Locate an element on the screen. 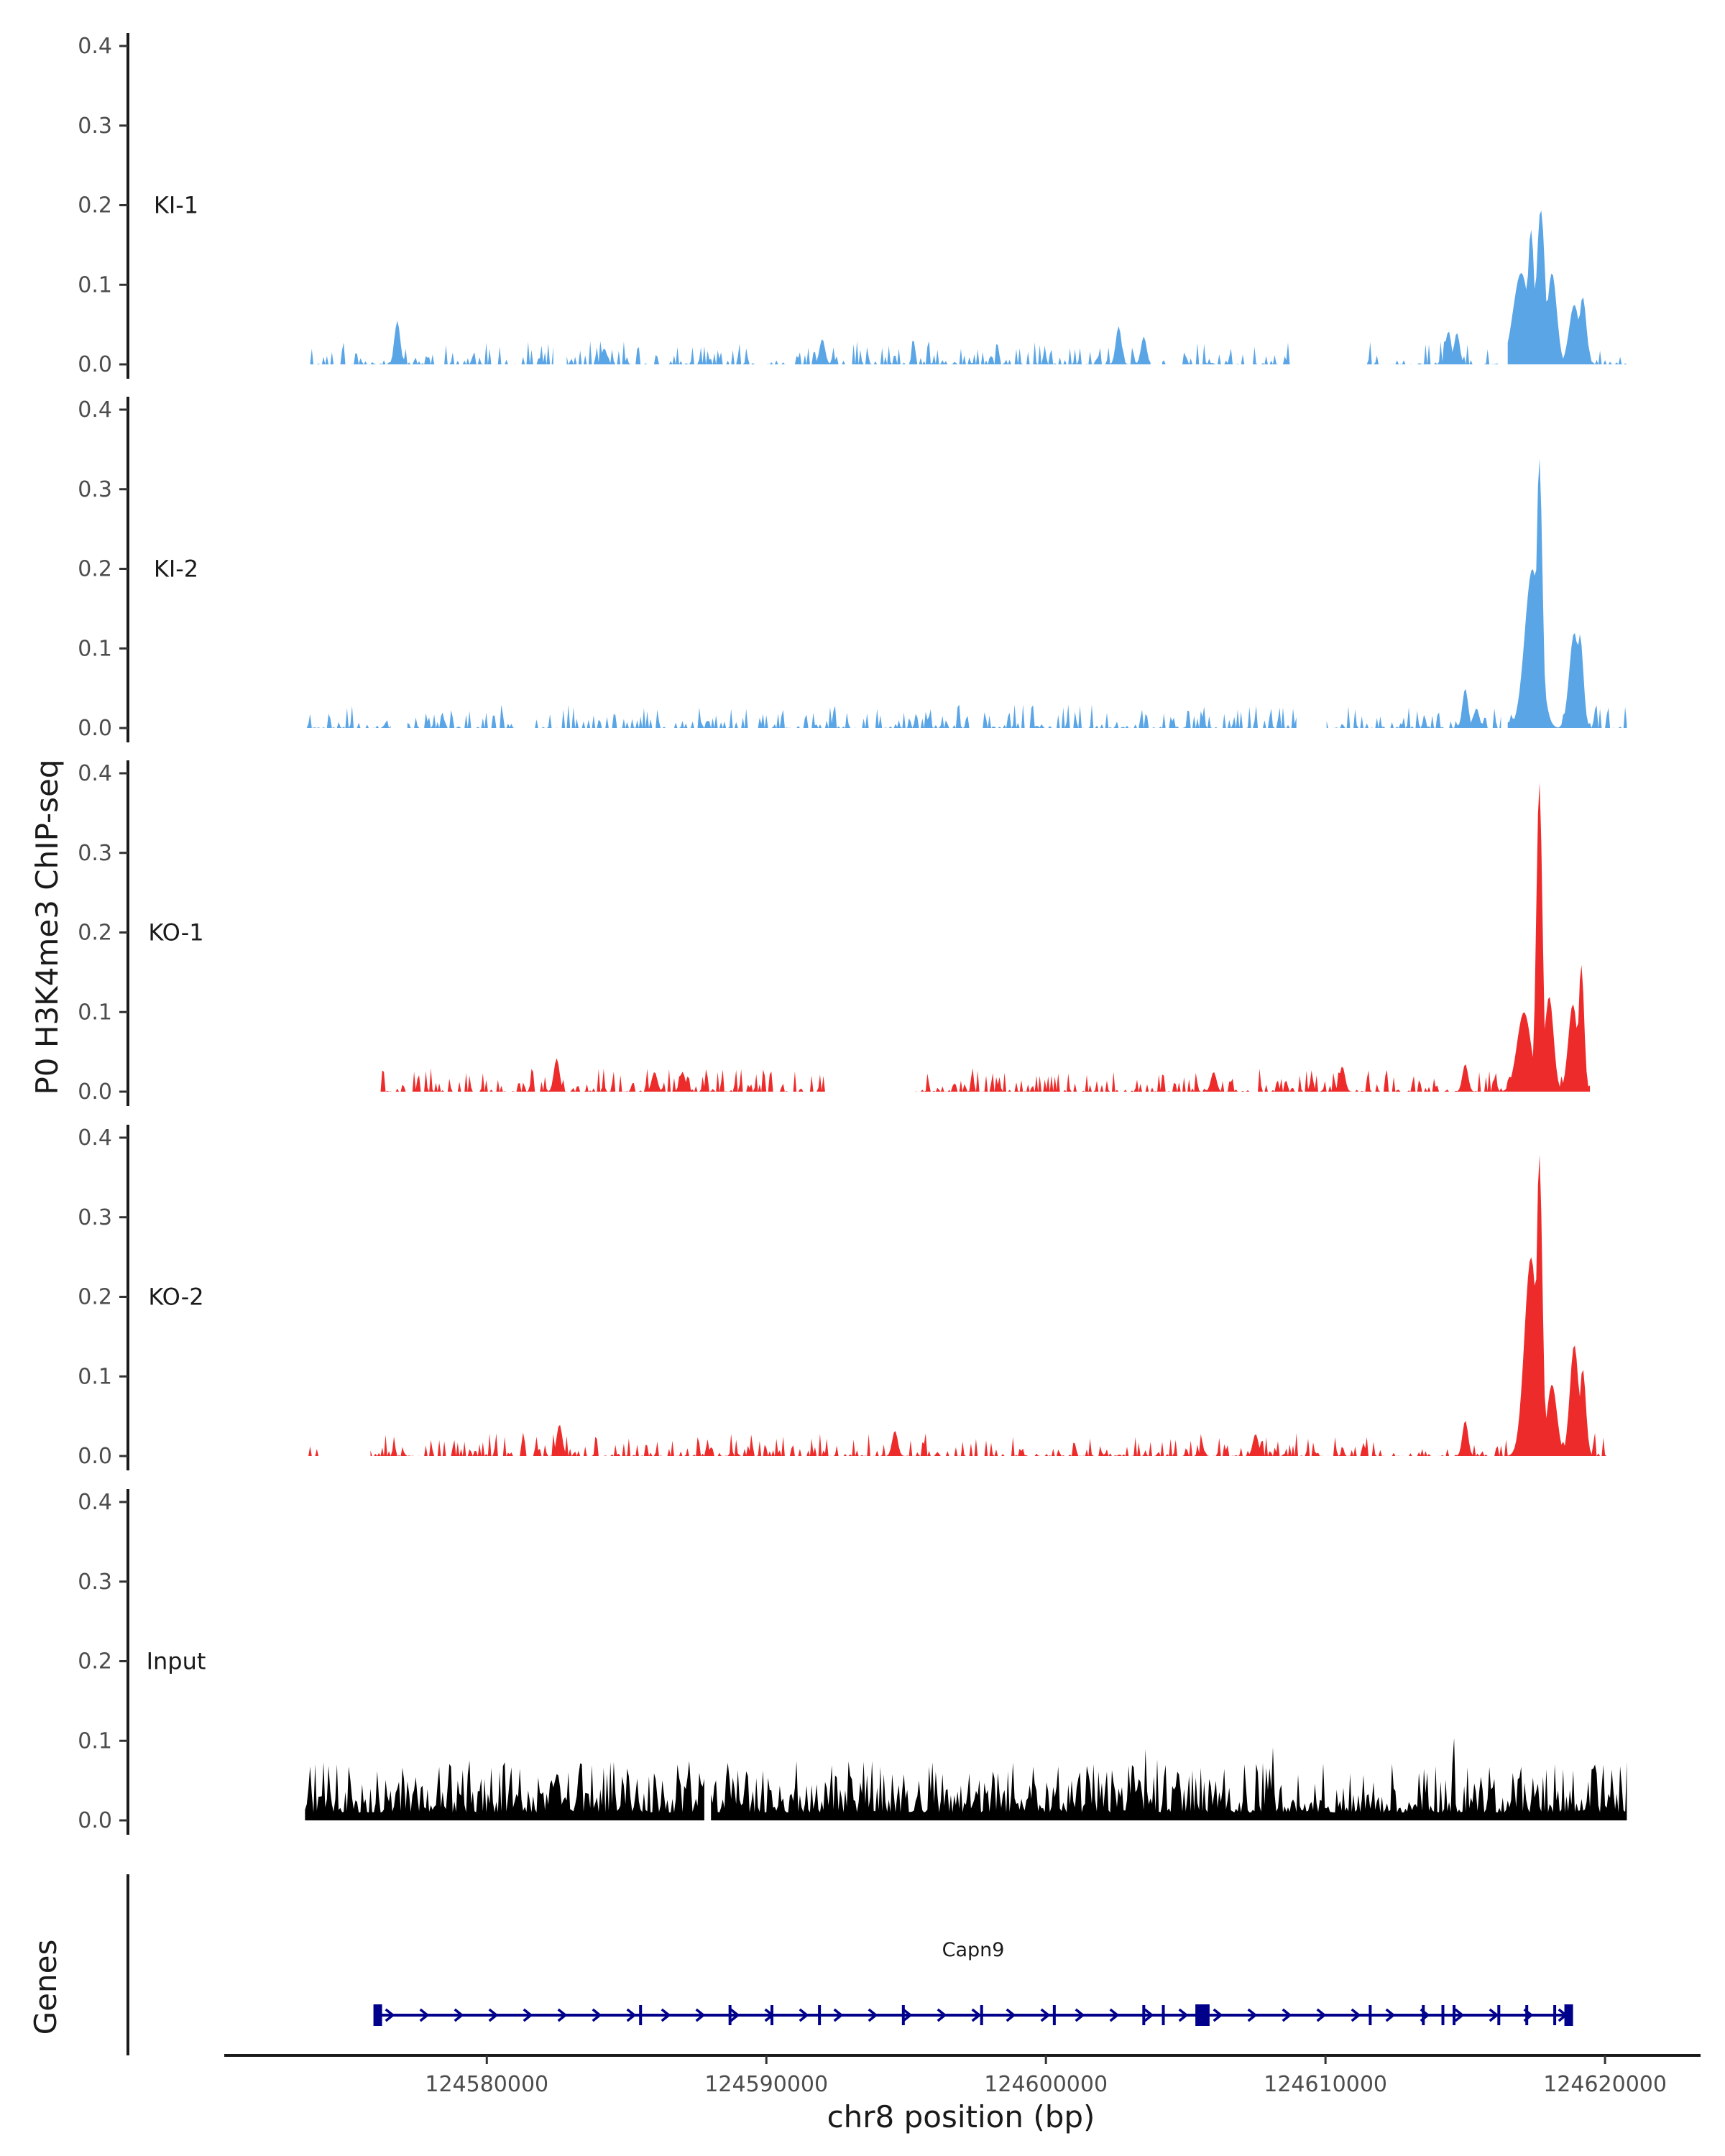  y-axis-title: P0 H3K4me3 ChIP-seq is located at coordinates (47, 927).